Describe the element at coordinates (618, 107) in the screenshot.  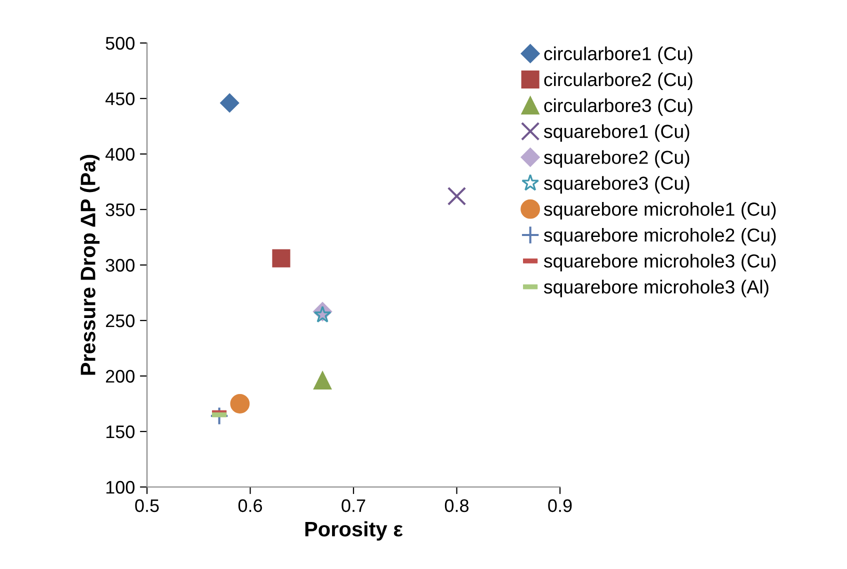
I see `legend-label: circularbore3 (Cu)` at that location.